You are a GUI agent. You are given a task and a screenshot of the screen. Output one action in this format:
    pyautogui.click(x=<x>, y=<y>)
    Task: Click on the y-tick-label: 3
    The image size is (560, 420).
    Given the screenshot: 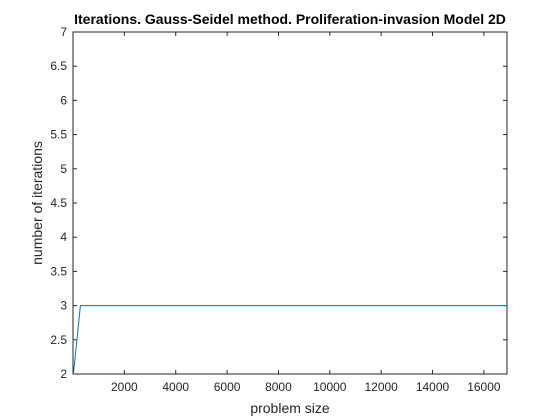 What is the action you would take?
    pyautogui.click(x=63, y=306)
    